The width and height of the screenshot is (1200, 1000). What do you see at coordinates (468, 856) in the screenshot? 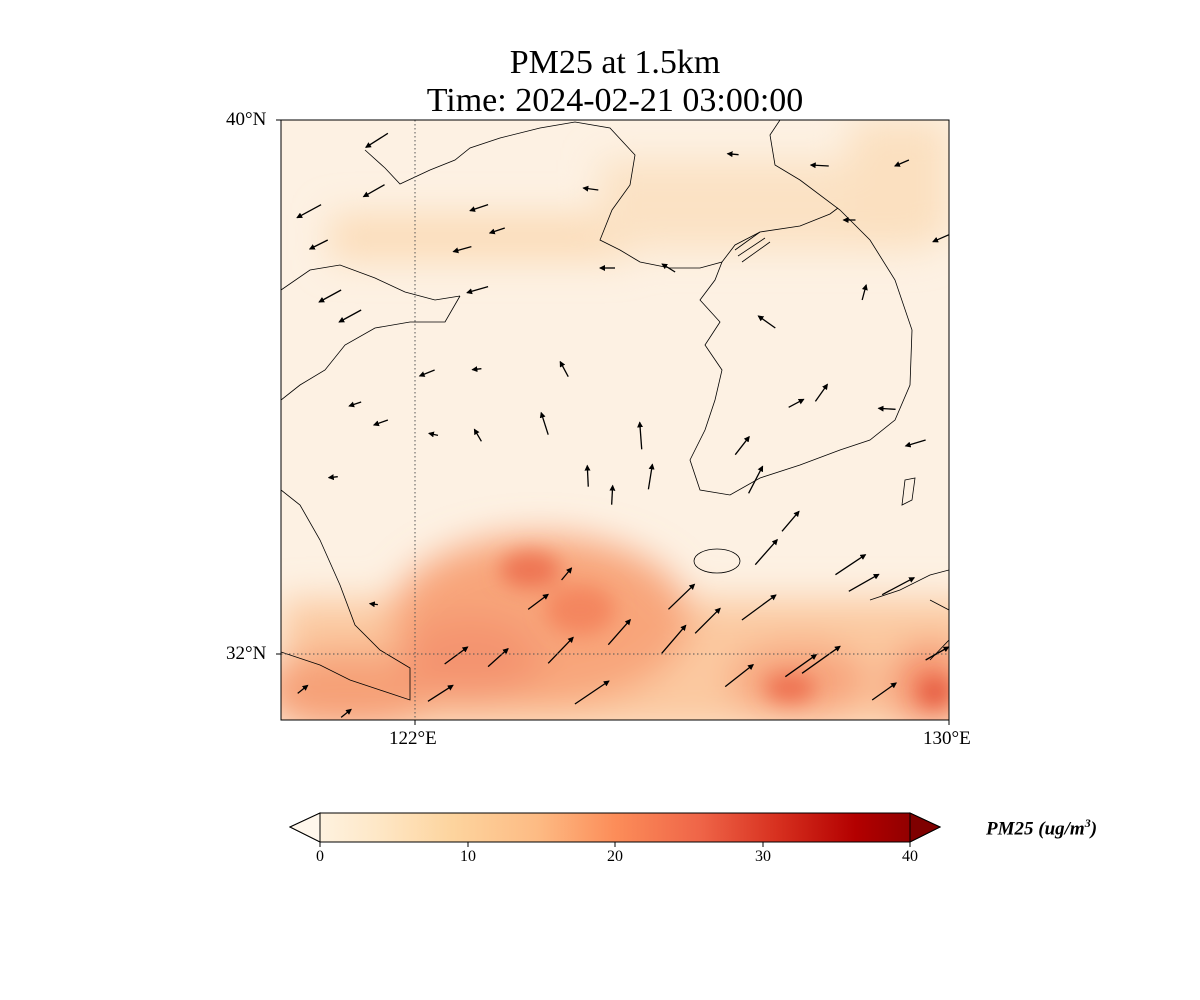
I see `colorbar-tick-label: 10` at bounding box center [468, 856].